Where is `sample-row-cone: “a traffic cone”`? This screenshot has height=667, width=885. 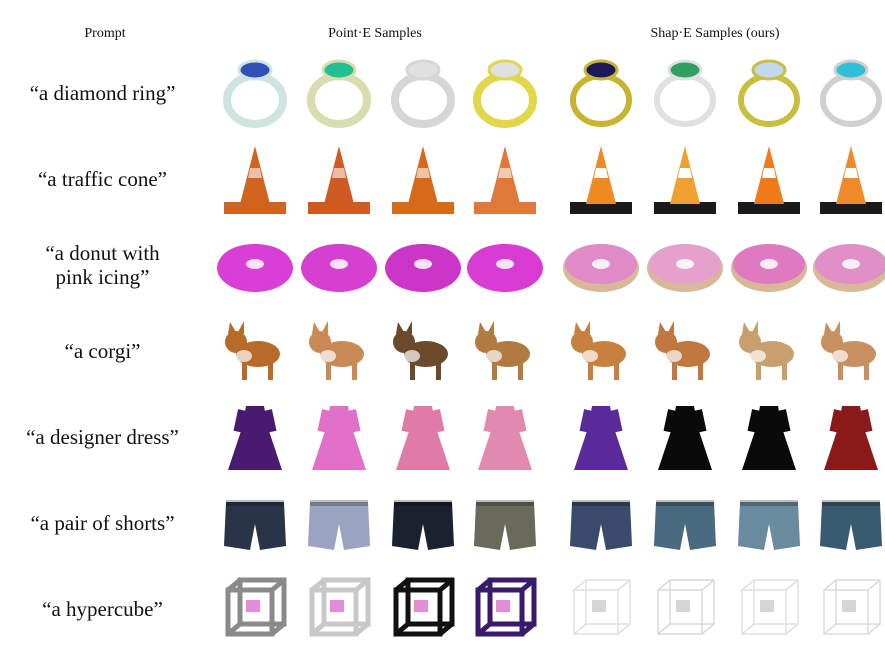 sample-row-cone: “a traffic cone” is located at coordinates (442, 179).